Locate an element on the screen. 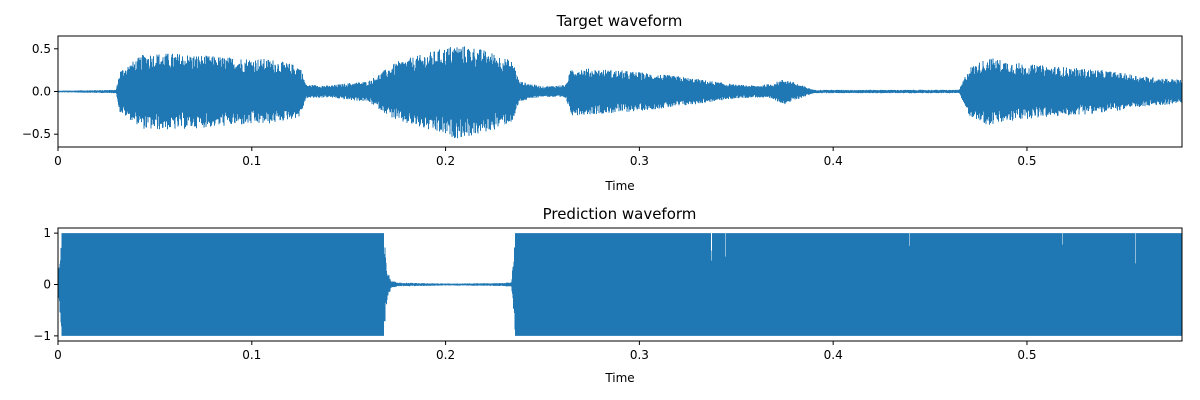 This screenshot has width=1200, height=400. y-tick-label: 0.5 is located at coordinates (41, 49).